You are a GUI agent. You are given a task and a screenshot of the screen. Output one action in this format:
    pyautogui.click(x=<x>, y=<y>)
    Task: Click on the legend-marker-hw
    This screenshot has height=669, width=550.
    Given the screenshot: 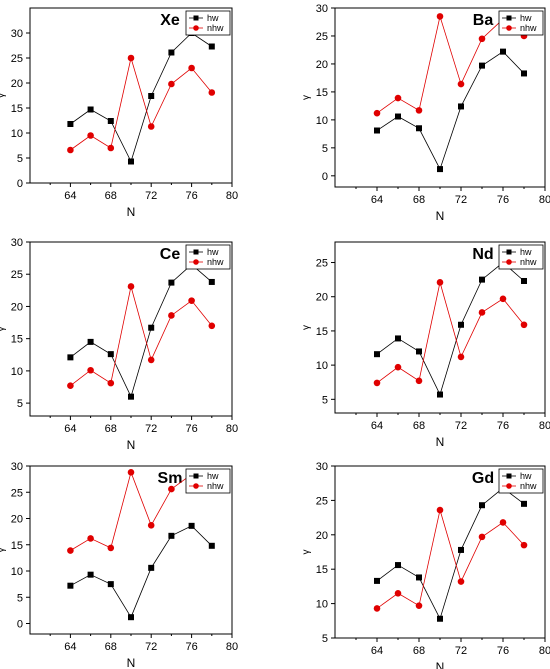 What is the action you would take?
    pyautogui.click(x=509, y=252)
    